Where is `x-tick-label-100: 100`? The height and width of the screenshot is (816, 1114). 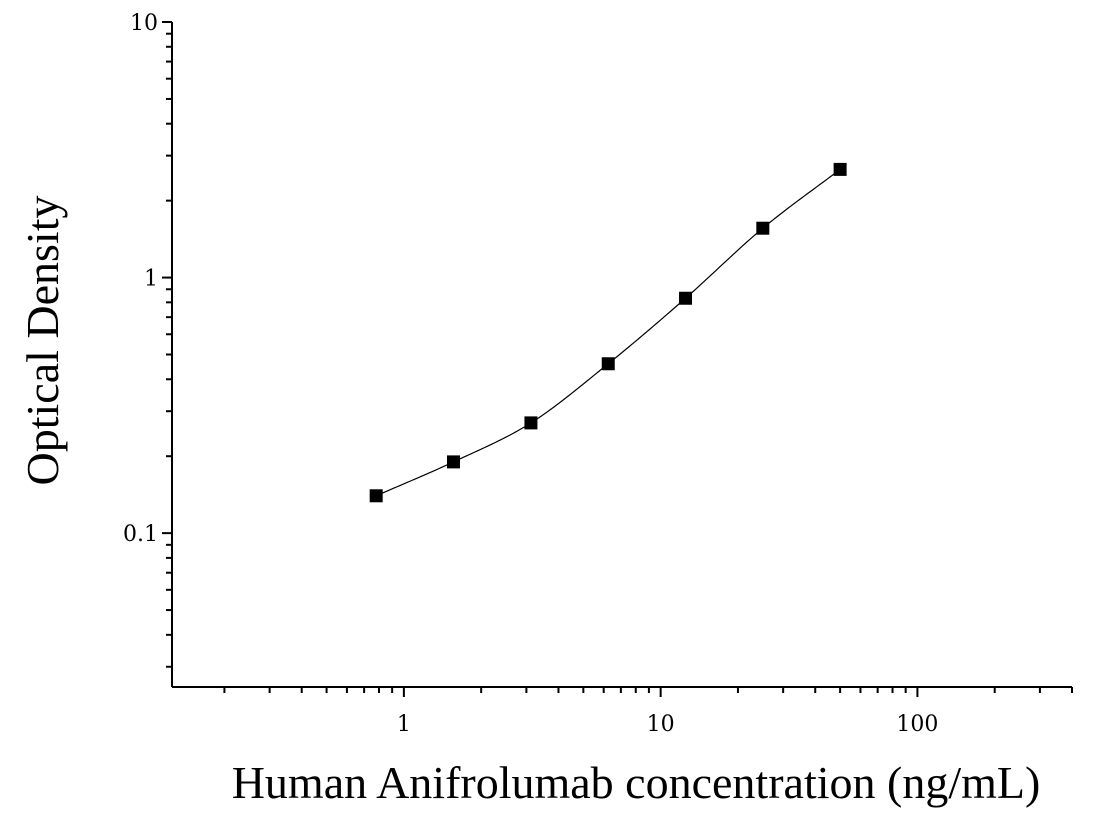
x-tick-label-100: 100 is located at coordinates (917, 724).